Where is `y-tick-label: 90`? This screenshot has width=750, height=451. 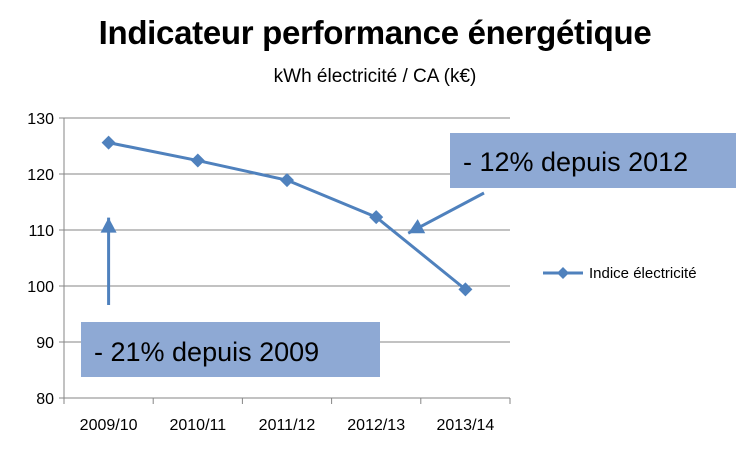 y-tick-label: 90 is located at coordinates (45, 343).